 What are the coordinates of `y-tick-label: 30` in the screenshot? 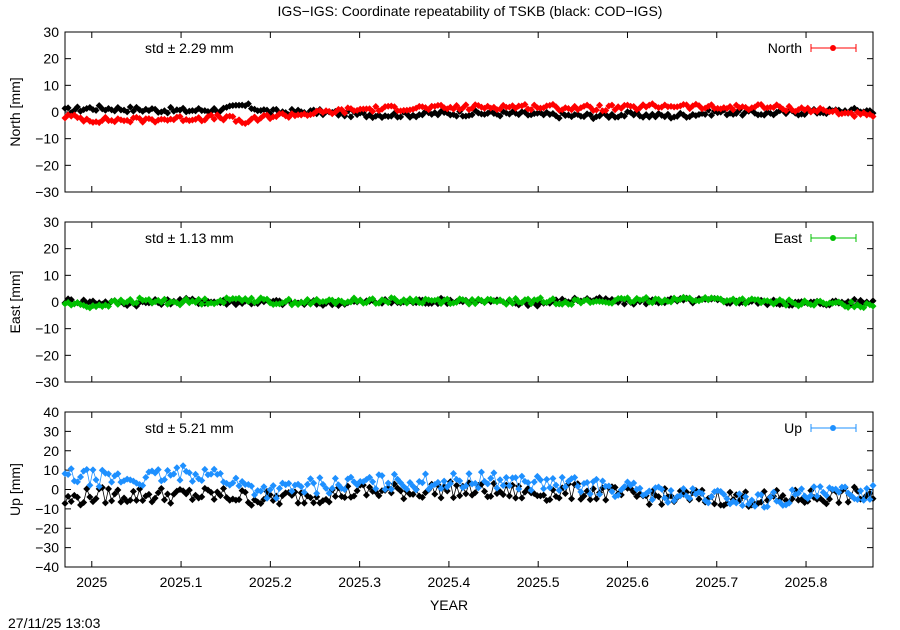 It's located at (51, 222).